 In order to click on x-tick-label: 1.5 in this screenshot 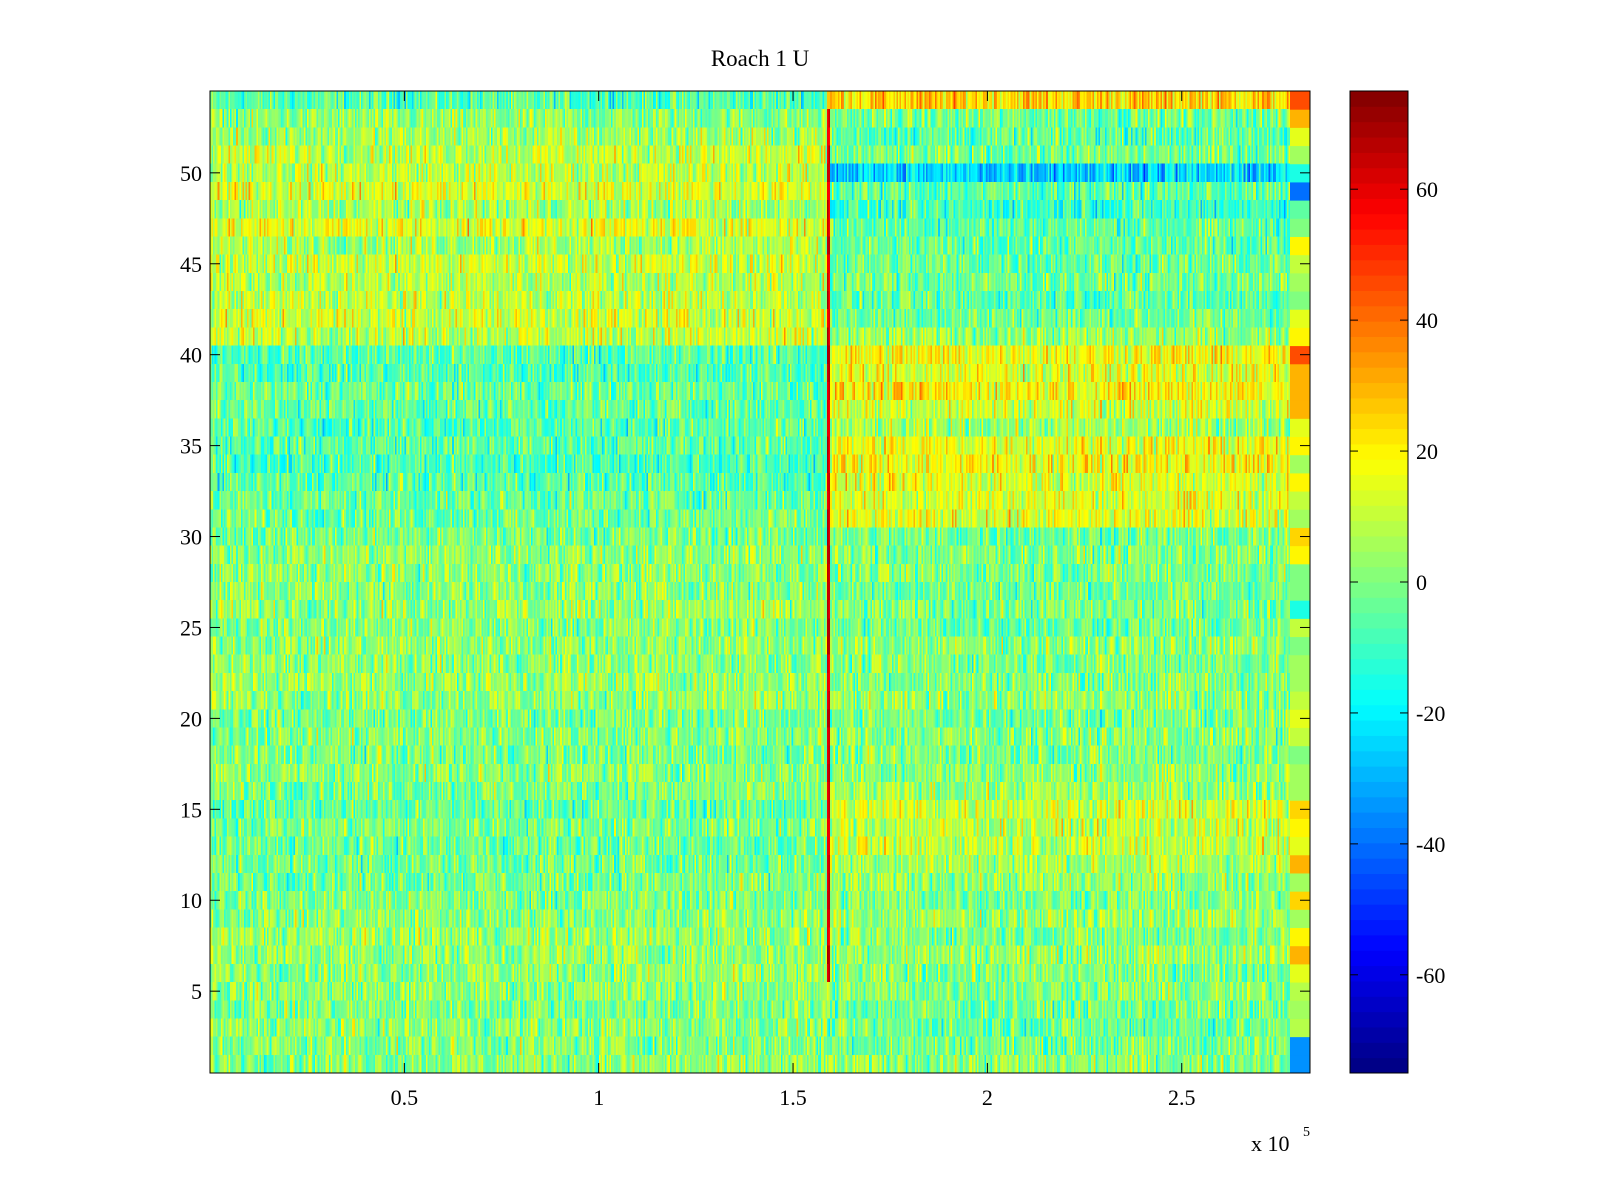, I will do `click(793, 1097)`.